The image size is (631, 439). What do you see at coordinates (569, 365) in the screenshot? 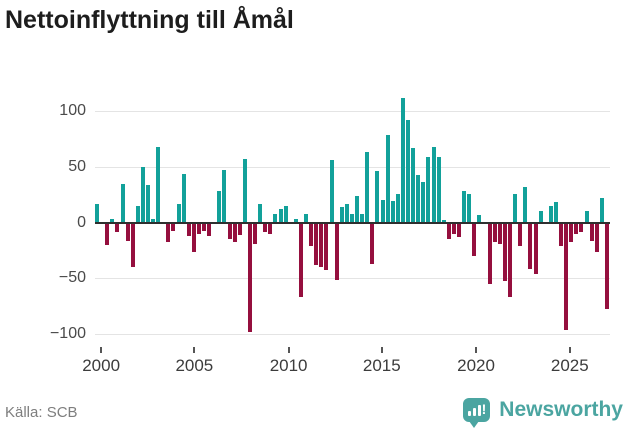
I see `x-axis-tick-label: 2025` at bounding box center [569, 365].